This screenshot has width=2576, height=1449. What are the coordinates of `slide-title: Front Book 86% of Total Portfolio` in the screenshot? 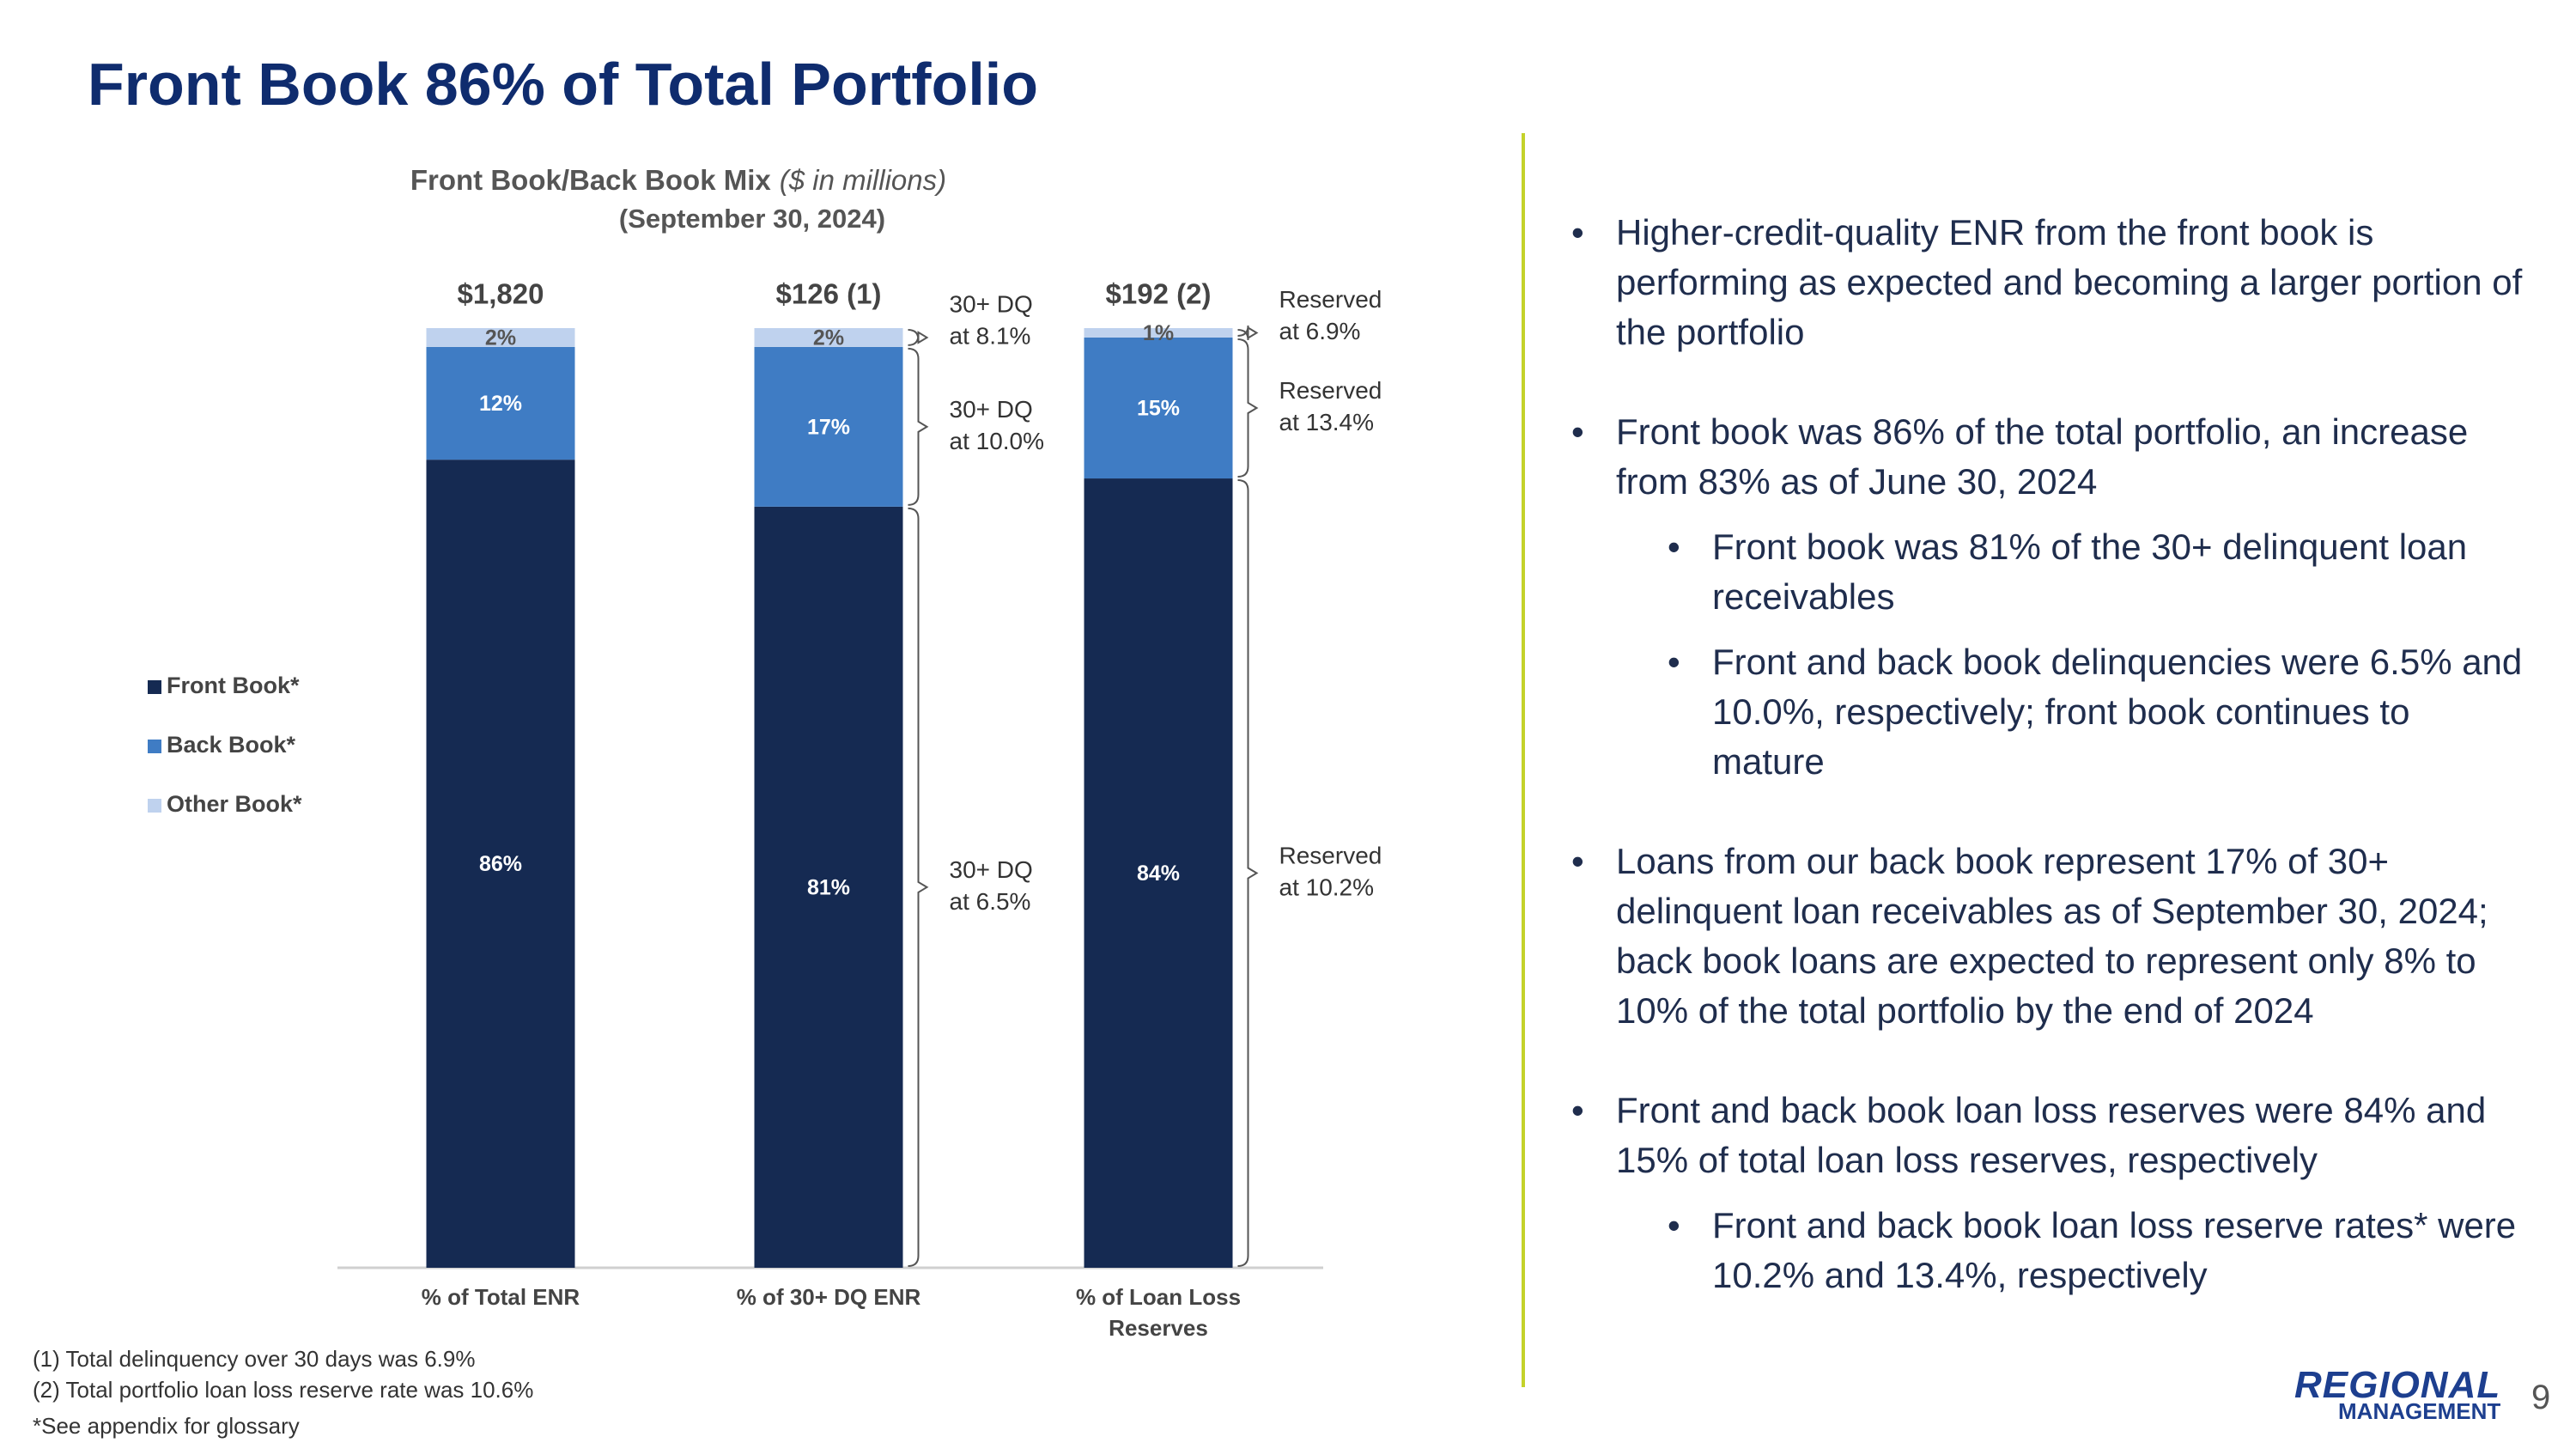 It's located at (563, 84).